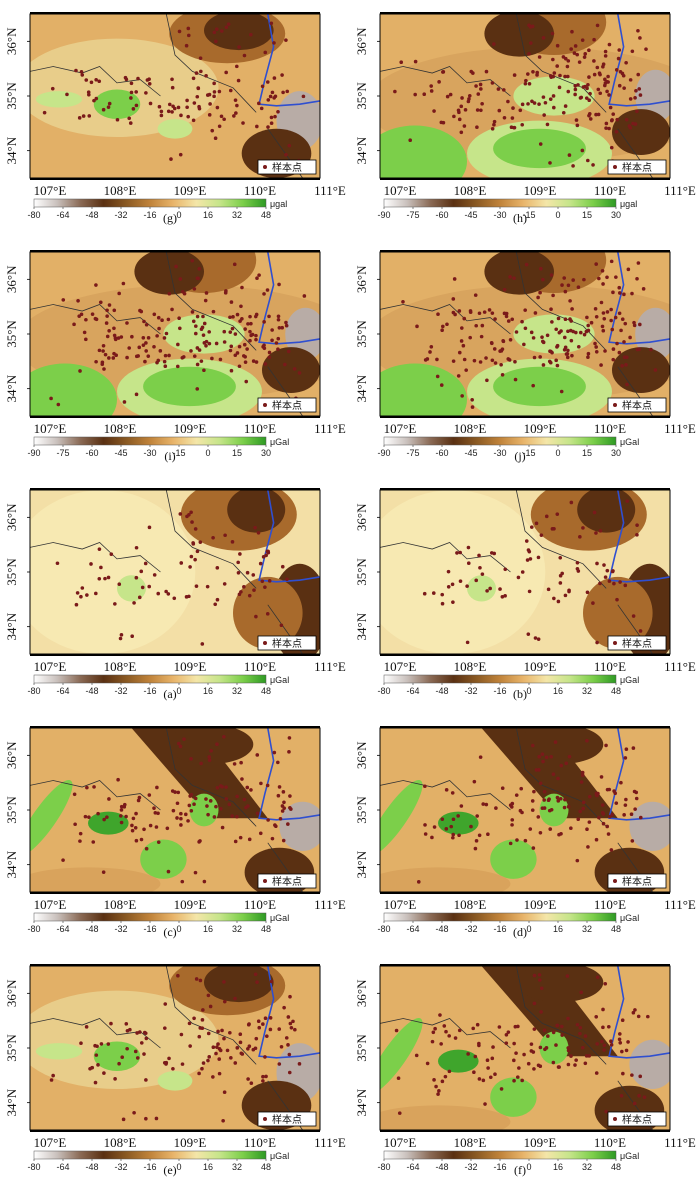 This screenshot has width=700, height=1192. Describe the element at coordinates (470, 929) in the screenshot. I see `colorbar-tick-label: -32` at that location.